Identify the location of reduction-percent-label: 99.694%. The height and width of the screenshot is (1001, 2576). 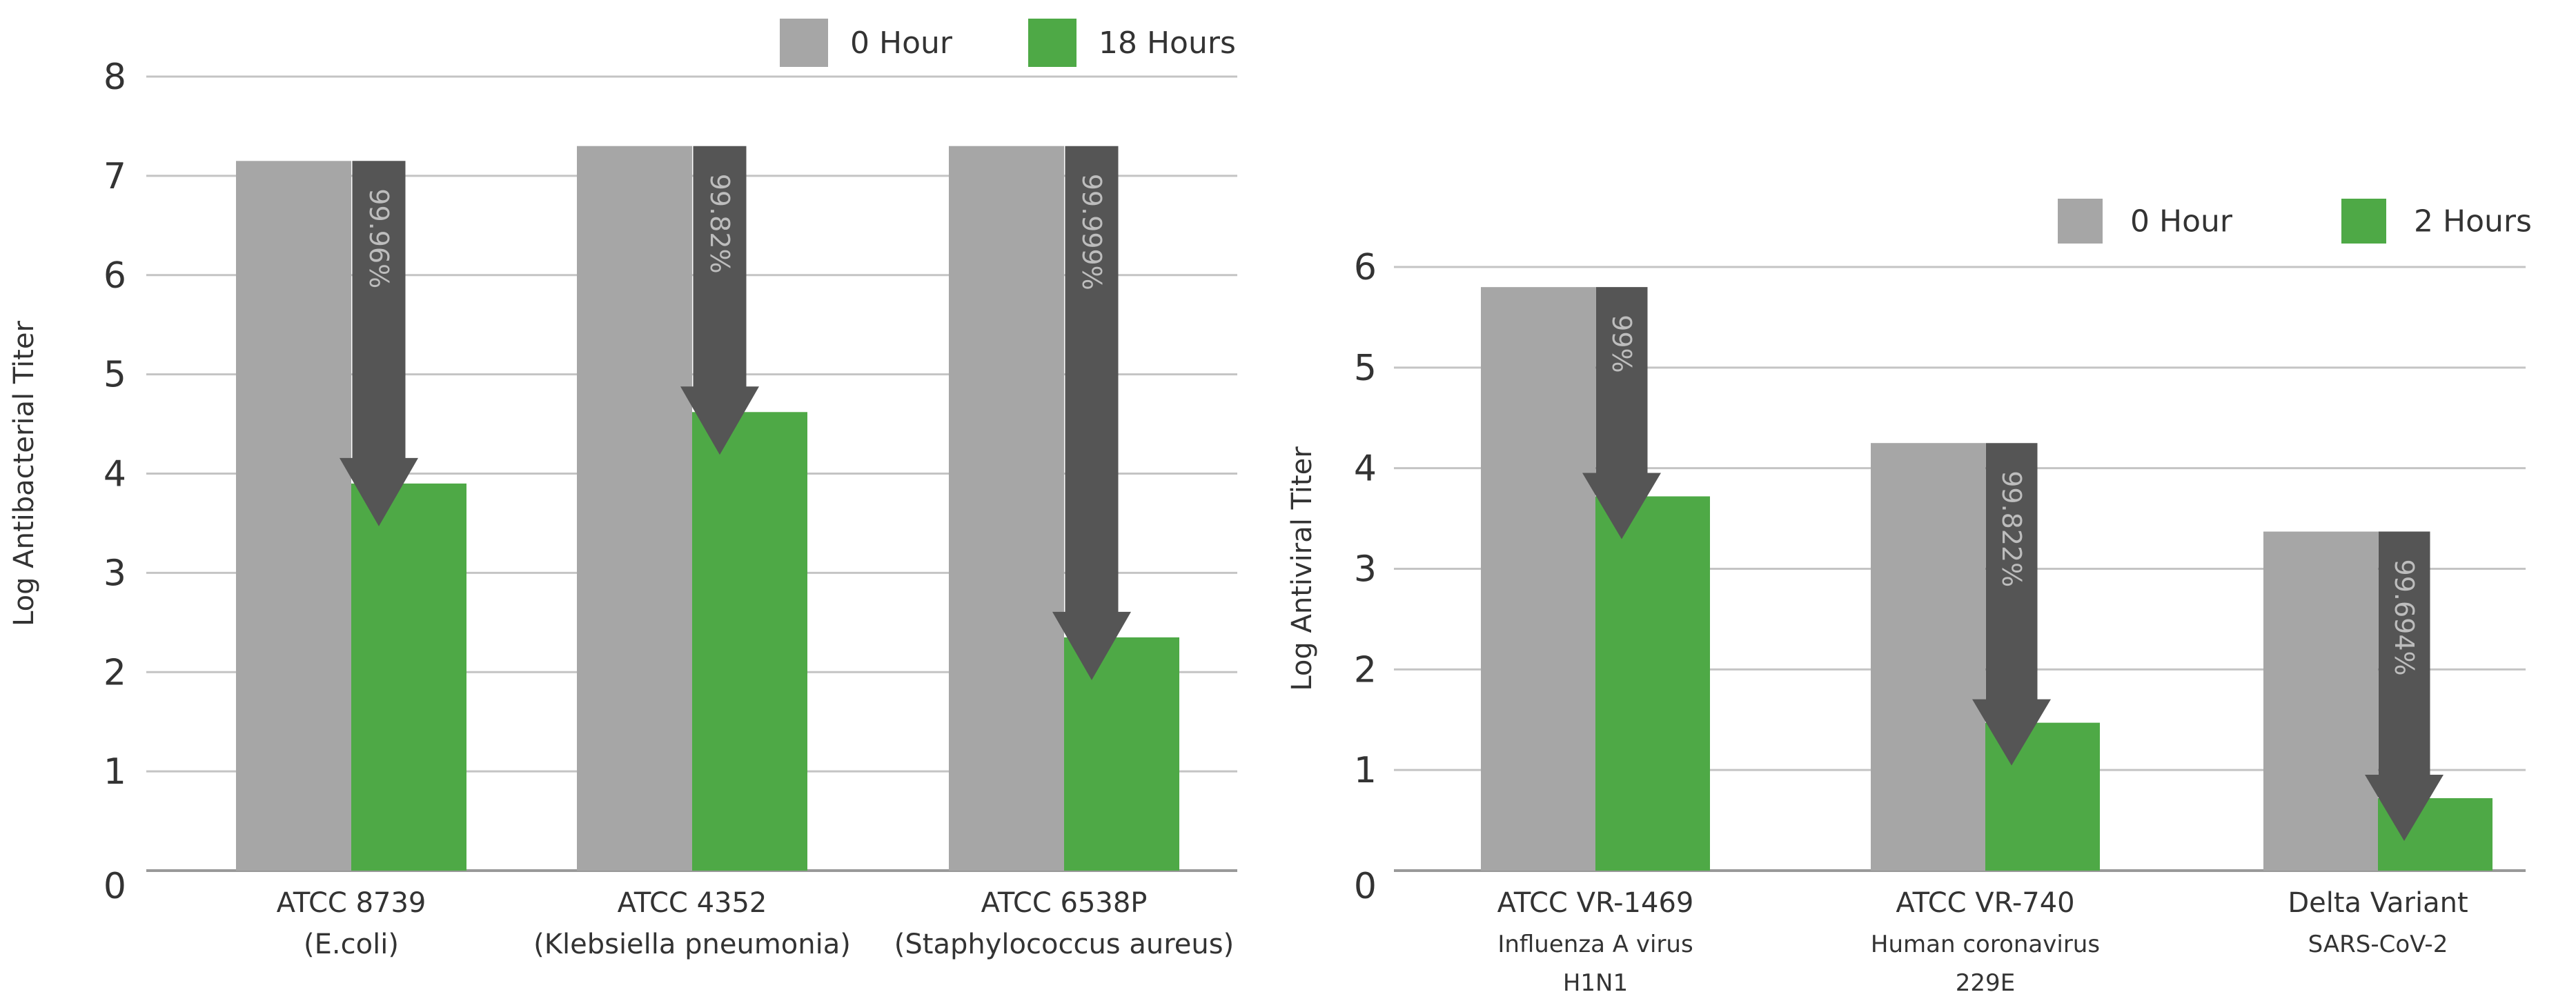
(2404, 617).